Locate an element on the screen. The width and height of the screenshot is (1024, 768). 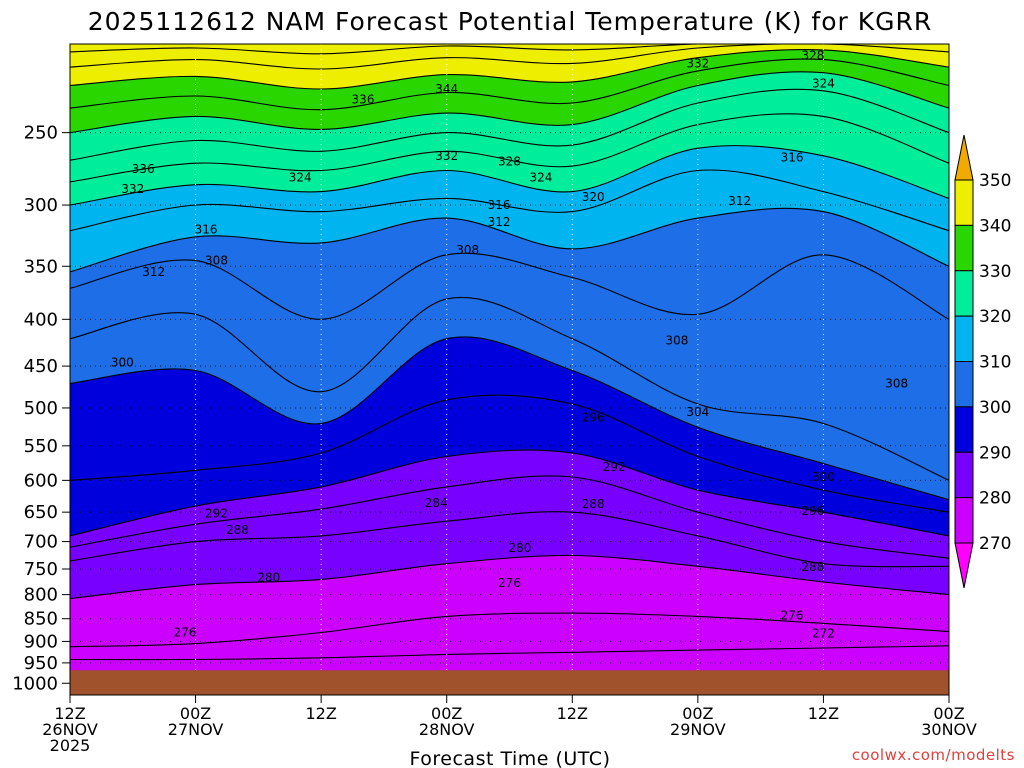
x-axis-label: Forecast Time (UTC) is located at coordinates (510, 758).